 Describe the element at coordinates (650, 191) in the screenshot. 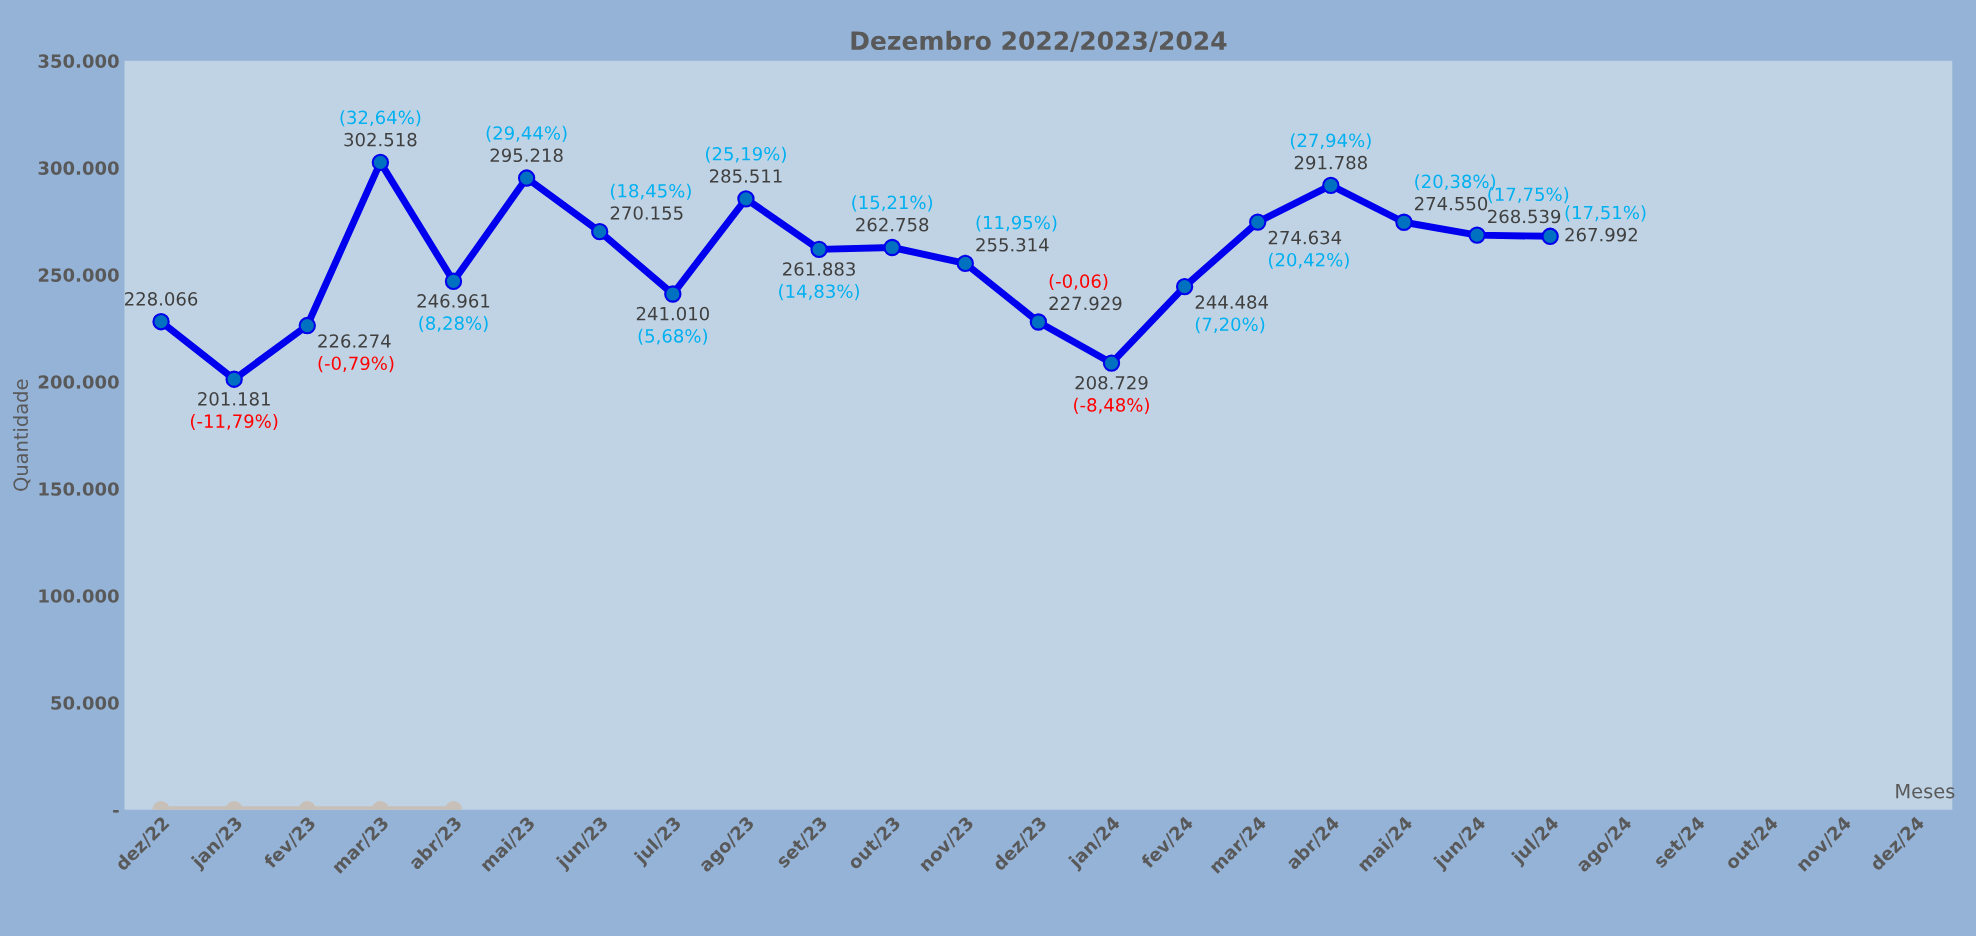

I see `annotation: (18,45%)` at that location.